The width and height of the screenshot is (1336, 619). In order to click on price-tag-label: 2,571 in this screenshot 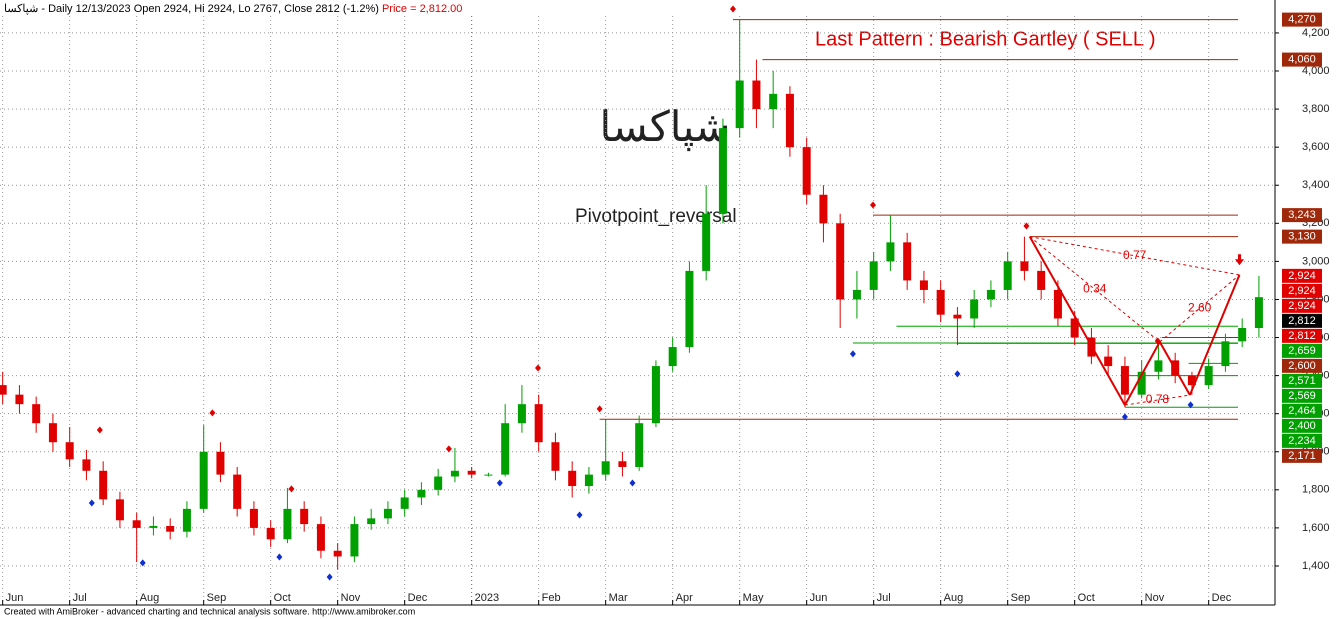, I will do `click(1302, 381)`.